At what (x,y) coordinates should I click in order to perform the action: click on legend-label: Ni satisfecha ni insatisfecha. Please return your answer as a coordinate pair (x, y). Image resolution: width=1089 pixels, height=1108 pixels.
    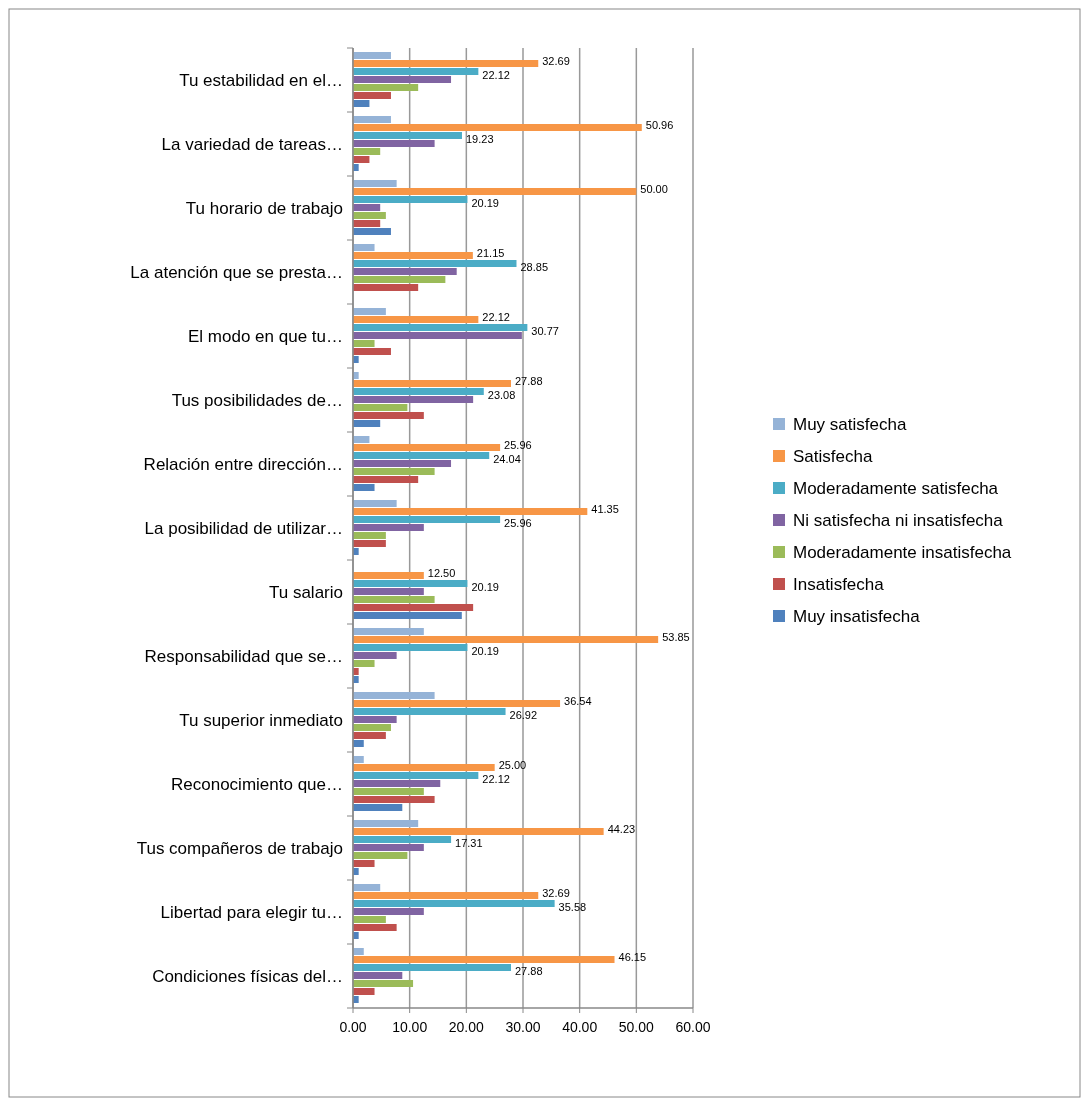
    Looking at the image, I should click on (898, 520).